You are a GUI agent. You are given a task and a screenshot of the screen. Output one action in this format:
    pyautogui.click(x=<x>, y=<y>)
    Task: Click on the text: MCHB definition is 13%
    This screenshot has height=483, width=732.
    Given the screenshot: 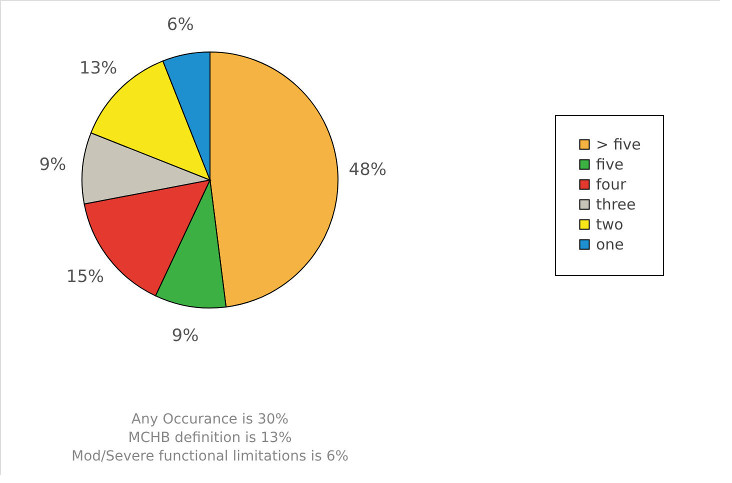 What is the action you would take?
    pyautogui.click(x=210, y=438)
    